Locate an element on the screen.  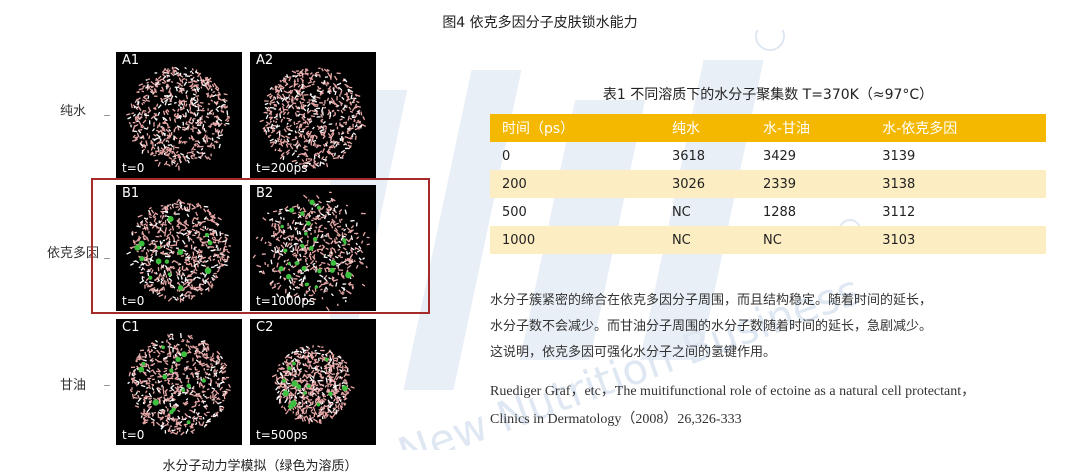
simulation-panel: C1 t=0 is located at coordinates (179, 382).